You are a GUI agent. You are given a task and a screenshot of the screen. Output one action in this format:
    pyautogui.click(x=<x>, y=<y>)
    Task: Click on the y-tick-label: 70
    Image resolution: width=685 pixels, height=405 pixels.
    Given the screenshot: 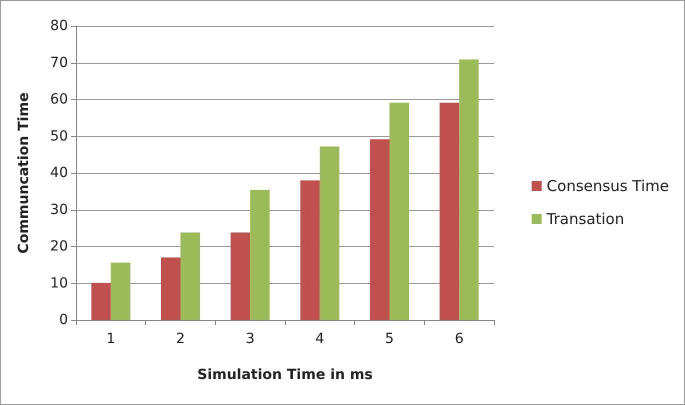 What is the action you would take?
    pyautogui.click(x=59, y=62)
    